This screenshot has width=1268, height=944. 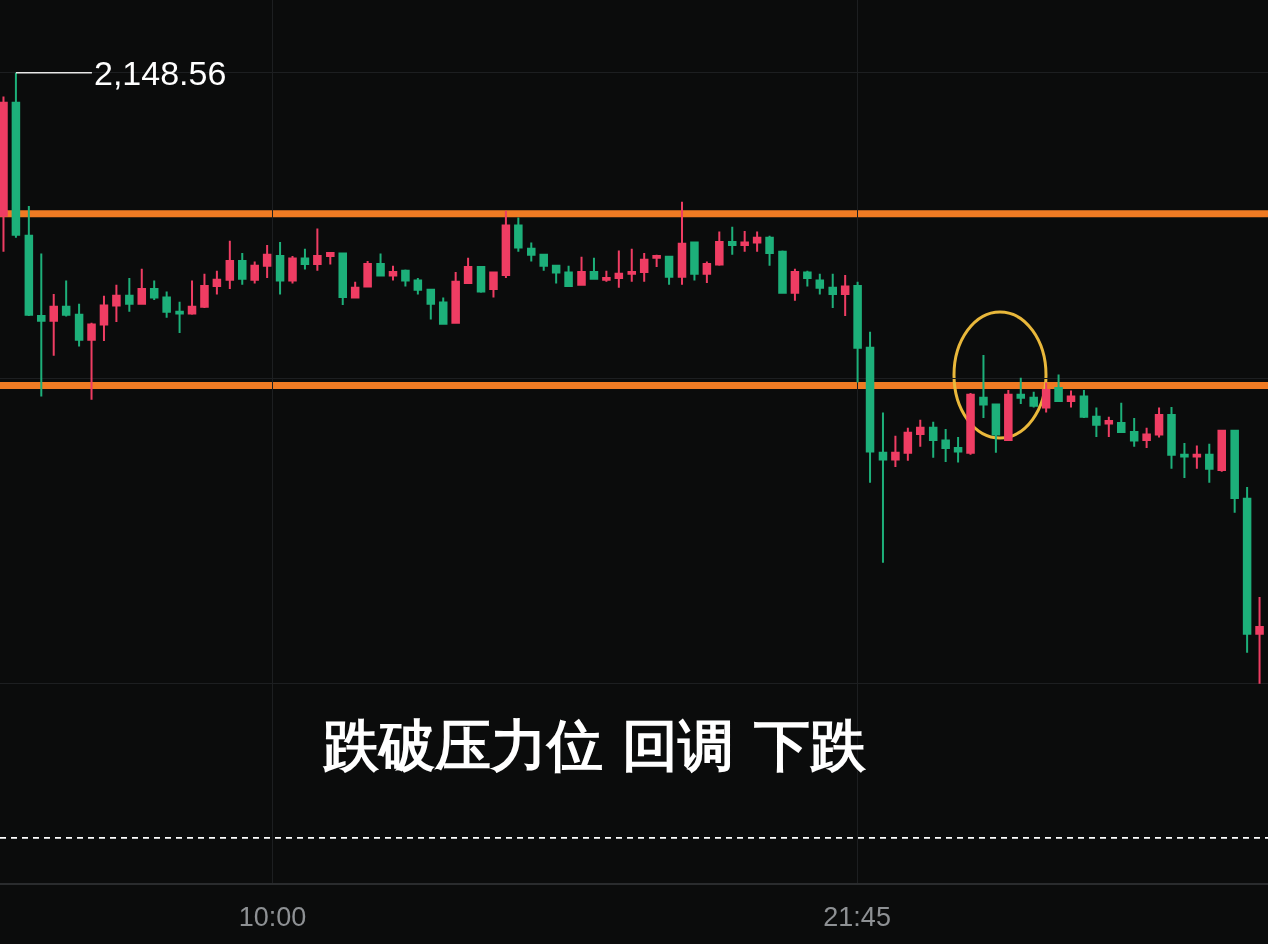 What do you see at coordinates (160, 73) in the screenshot?
I see `annotation: 2,148.56` at bounding box center [160, 73].